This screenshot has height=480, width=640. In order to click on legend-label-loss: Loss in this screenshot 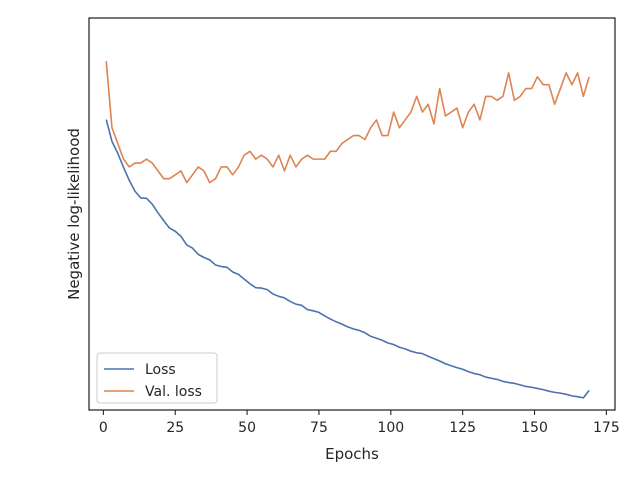, I will do `click(160, 370)`.